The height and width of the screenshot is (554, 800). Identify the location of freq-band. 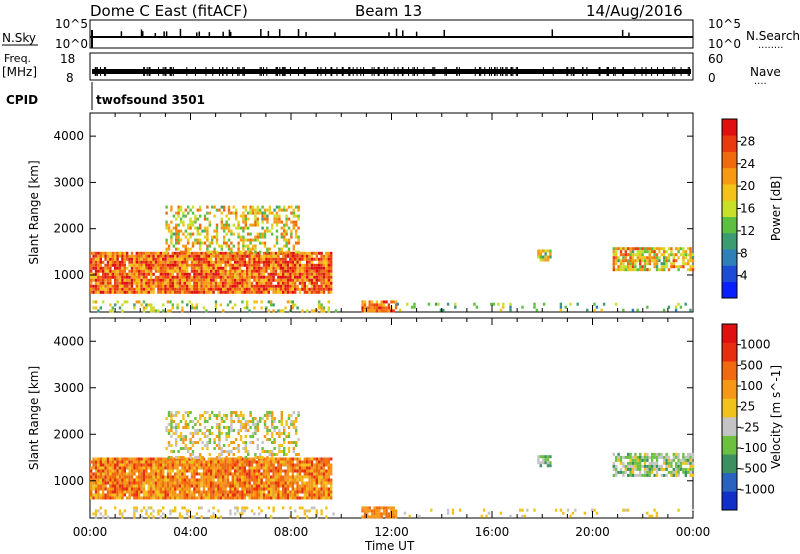
(391, 71).